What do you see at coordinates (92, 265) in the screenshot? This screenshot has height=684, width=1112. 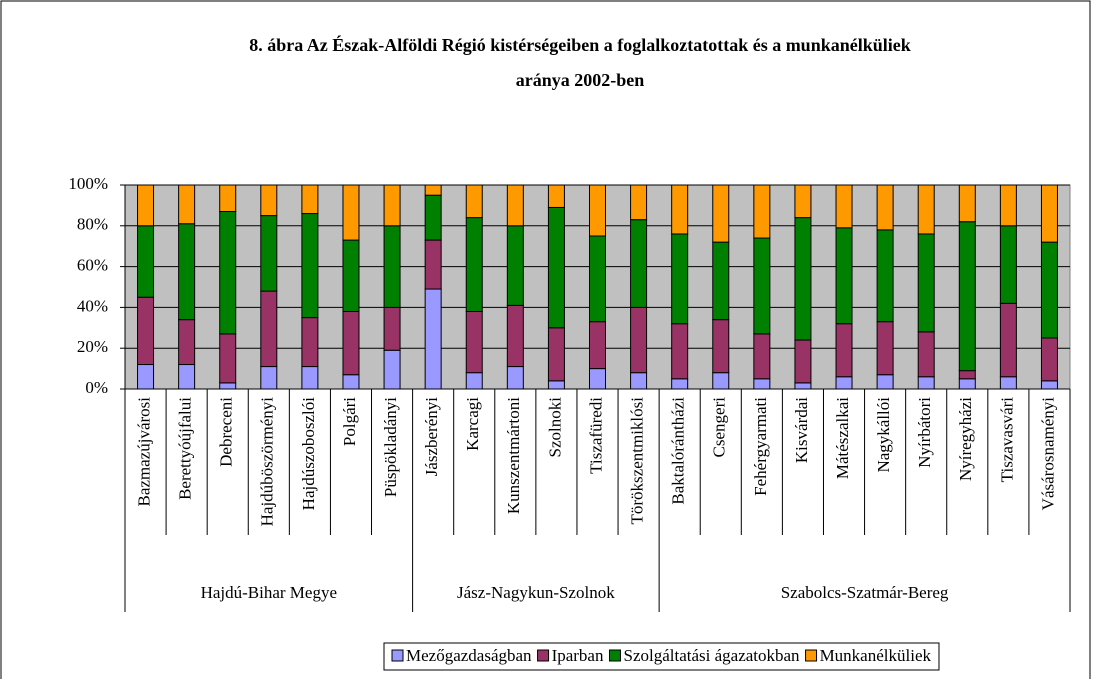 I see `y-tick-label: 60%` at bounding box center [92, 265].